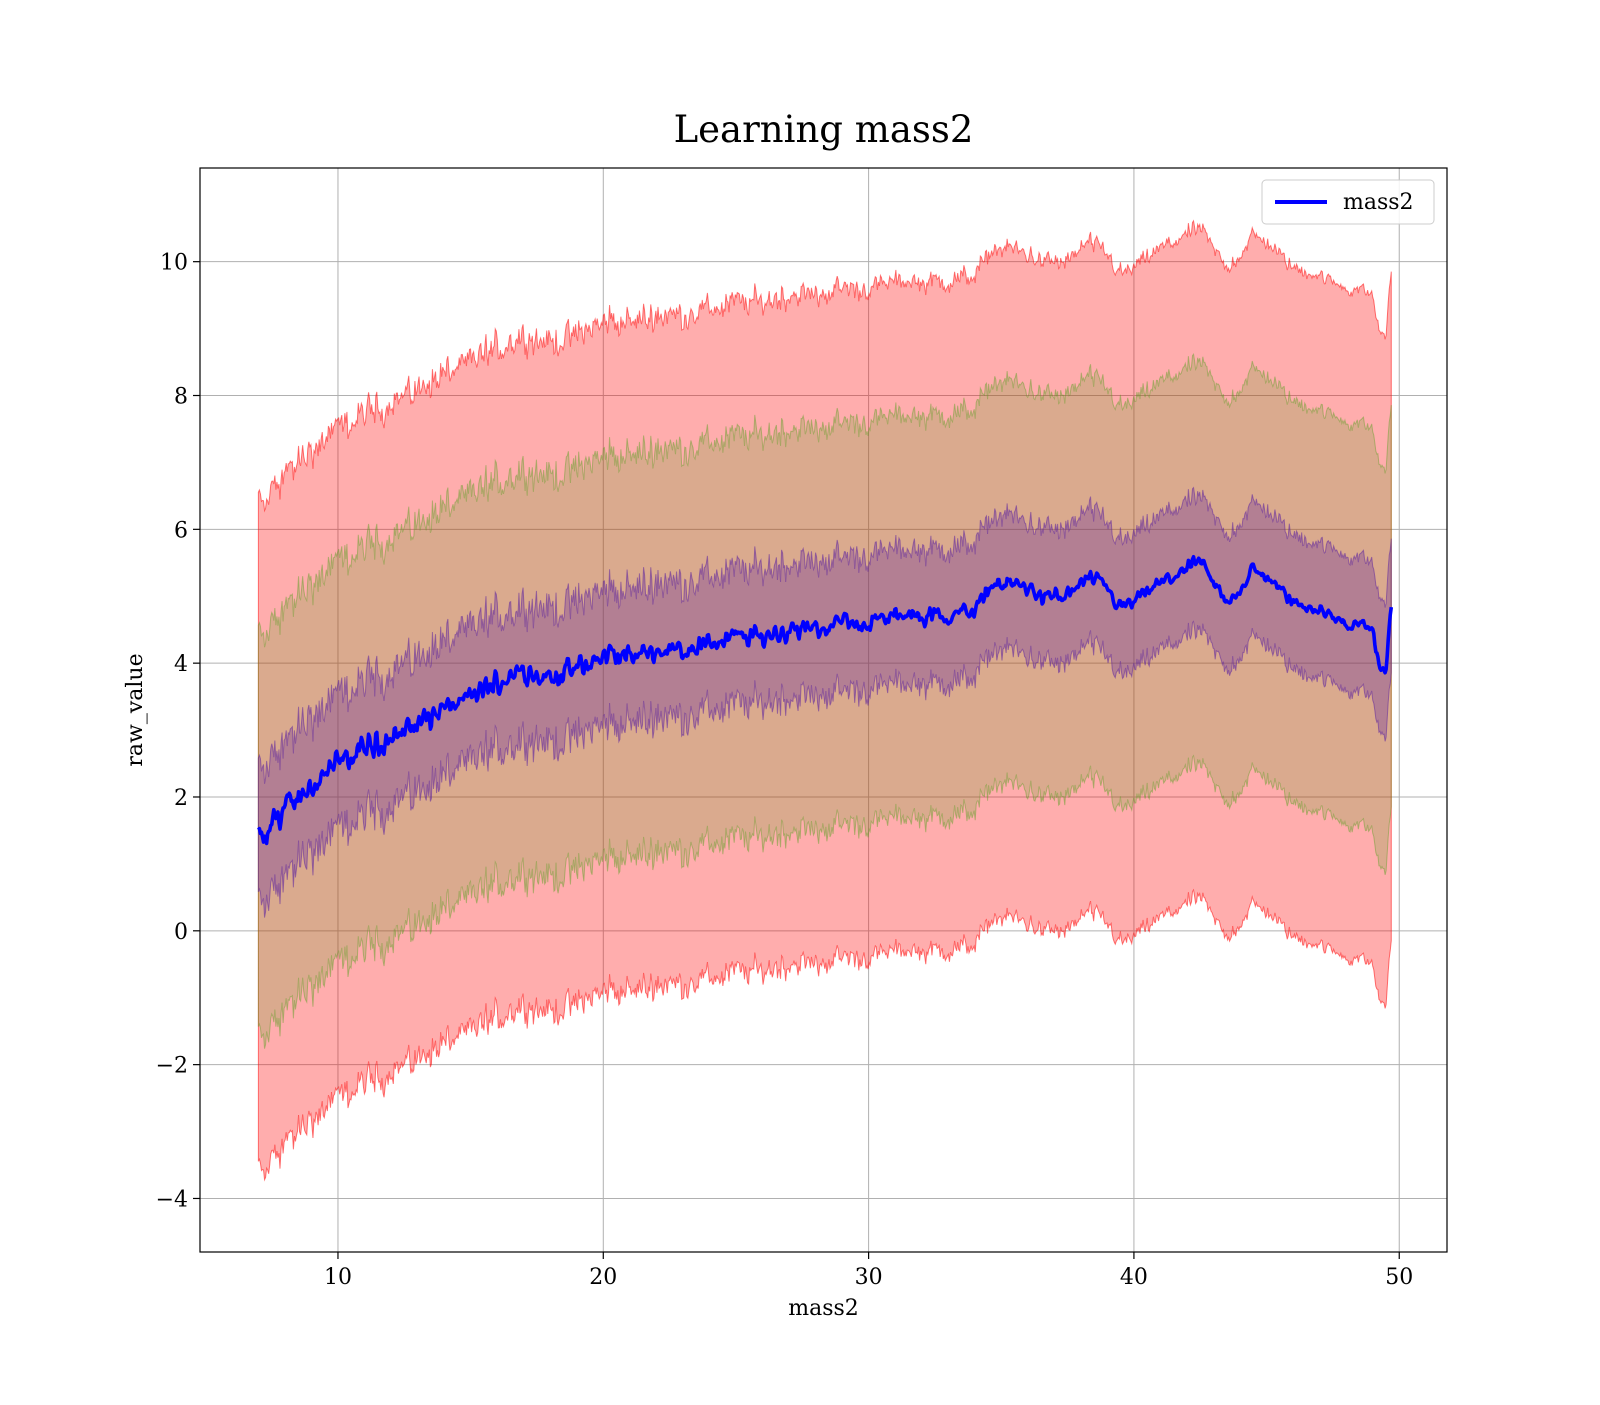 The image size is (1600, 1405). I want to click on y-tick-label: −4, so click(172, 1199).